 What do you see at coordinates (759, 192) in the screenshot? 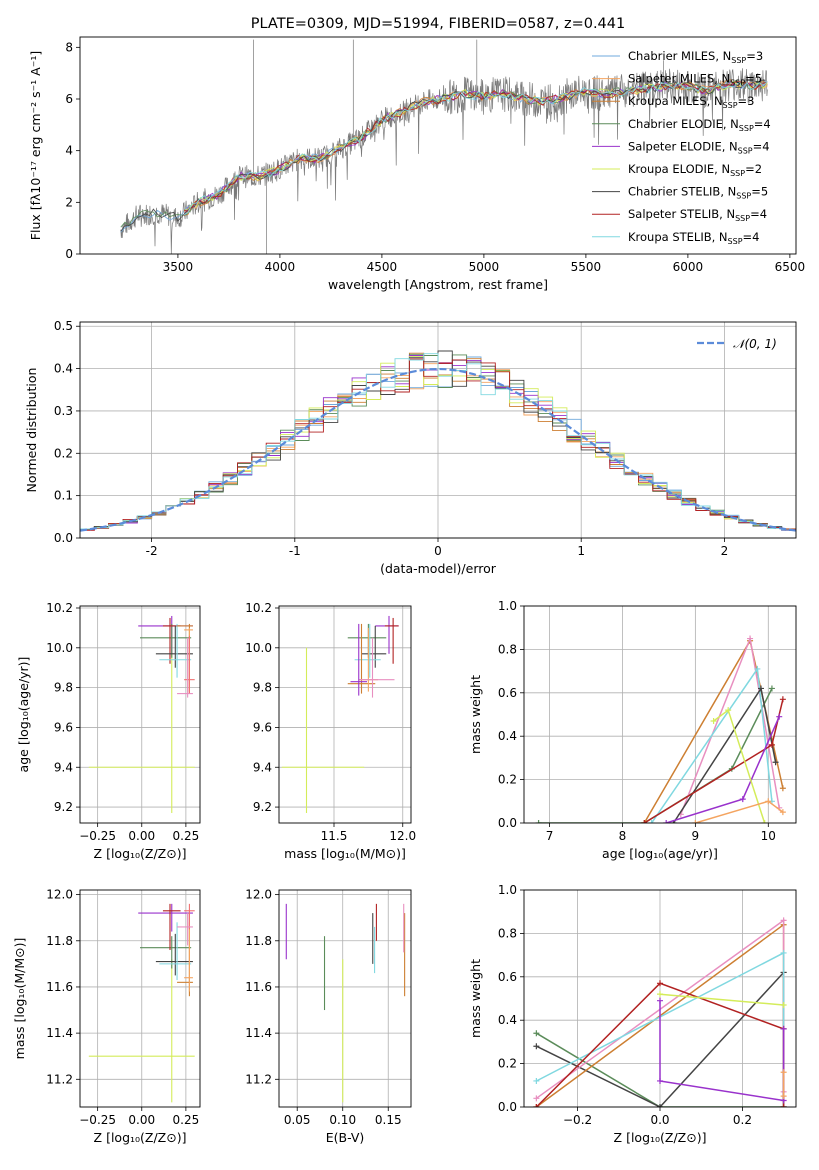
I see `legend-nssp: =5` at bounding box center [759, 192].